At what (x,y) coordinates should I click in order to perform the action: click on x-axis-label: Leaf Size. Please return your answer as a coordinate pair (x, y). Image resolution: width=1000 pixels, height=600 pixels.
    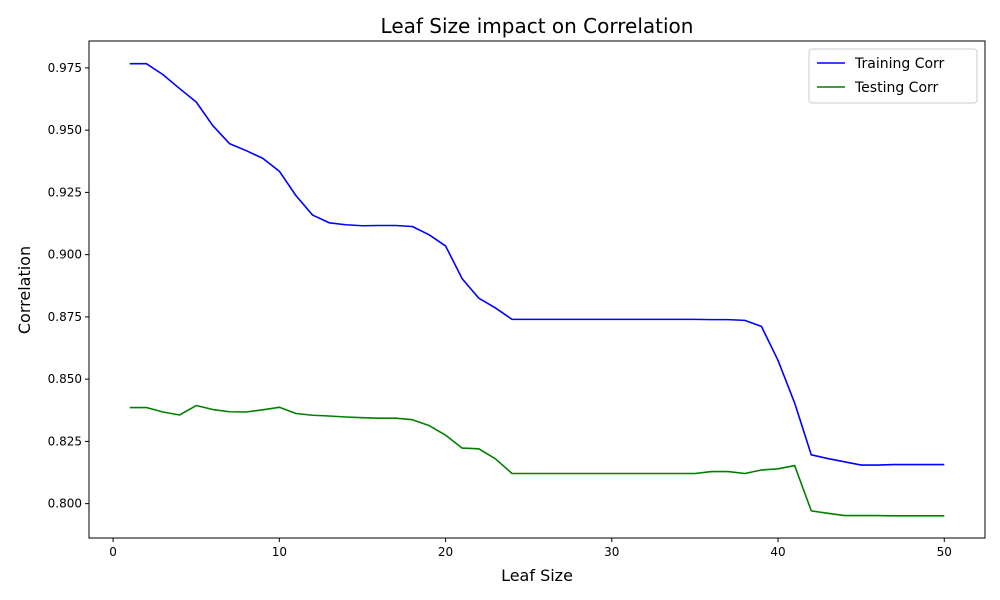
    Looking at the image, I should click on (537, 575).